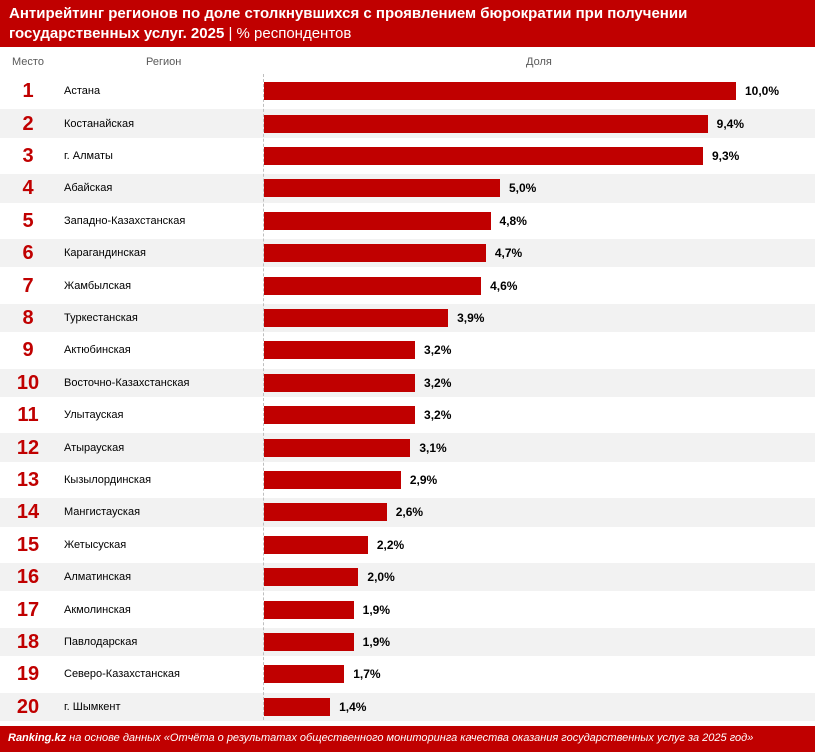 This screenshot has width=815, height=752. I want to click on rank-number: 14, so click(28, 512).